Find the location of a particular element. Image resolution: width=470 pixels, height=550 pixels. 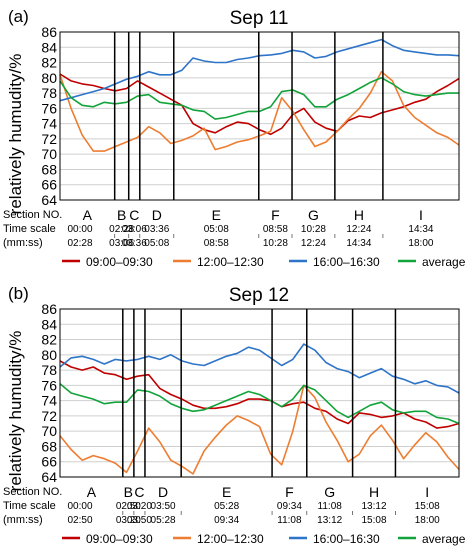

section-start-time: 10:28 is located at coordinates (313, 229).